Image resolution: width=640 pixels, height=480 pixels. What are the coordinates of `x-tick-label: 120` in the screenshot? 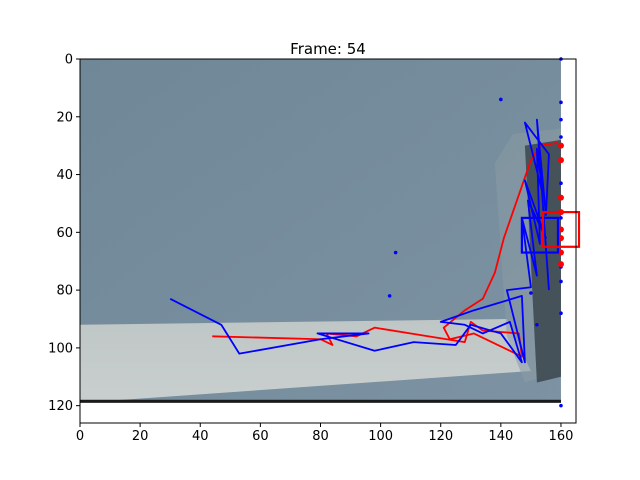 It's located at (440, 436).